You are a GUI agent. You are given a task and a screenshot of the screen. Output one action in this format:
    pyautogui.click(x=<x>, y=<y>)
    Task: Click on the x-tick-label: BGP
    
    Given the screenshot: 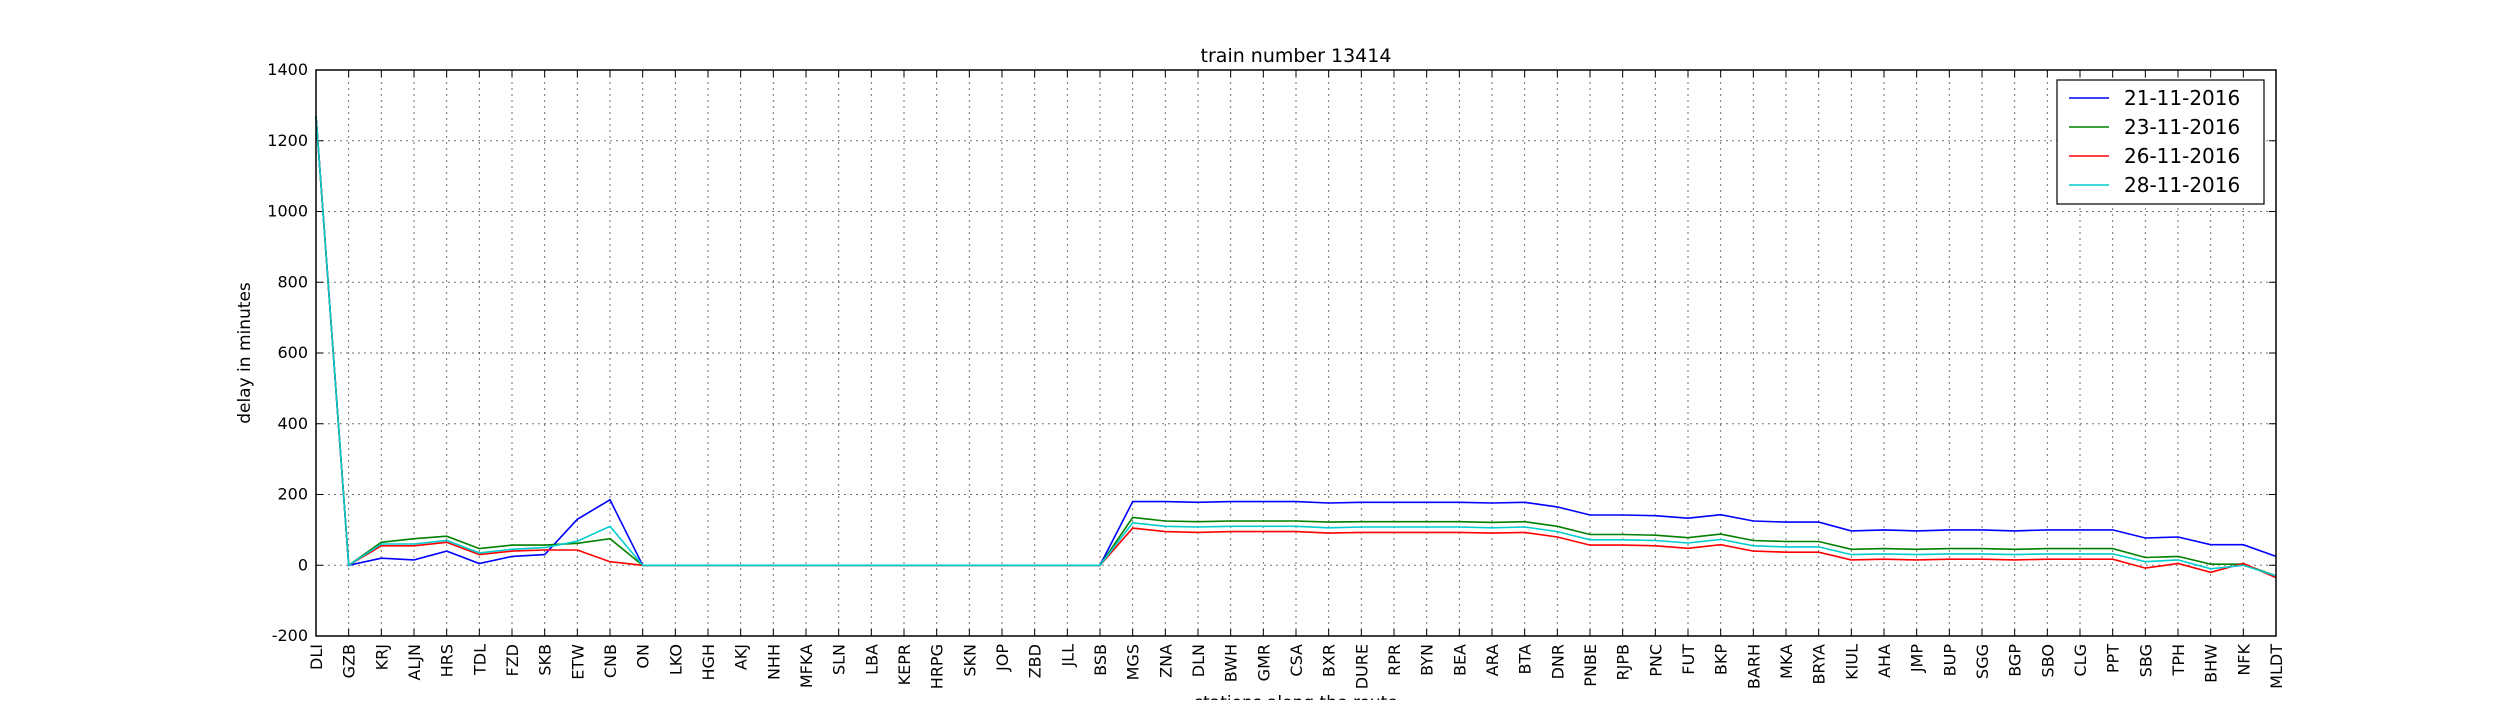 What is the action you would take?
    pyautogui.click(x=2015, y=660)
    